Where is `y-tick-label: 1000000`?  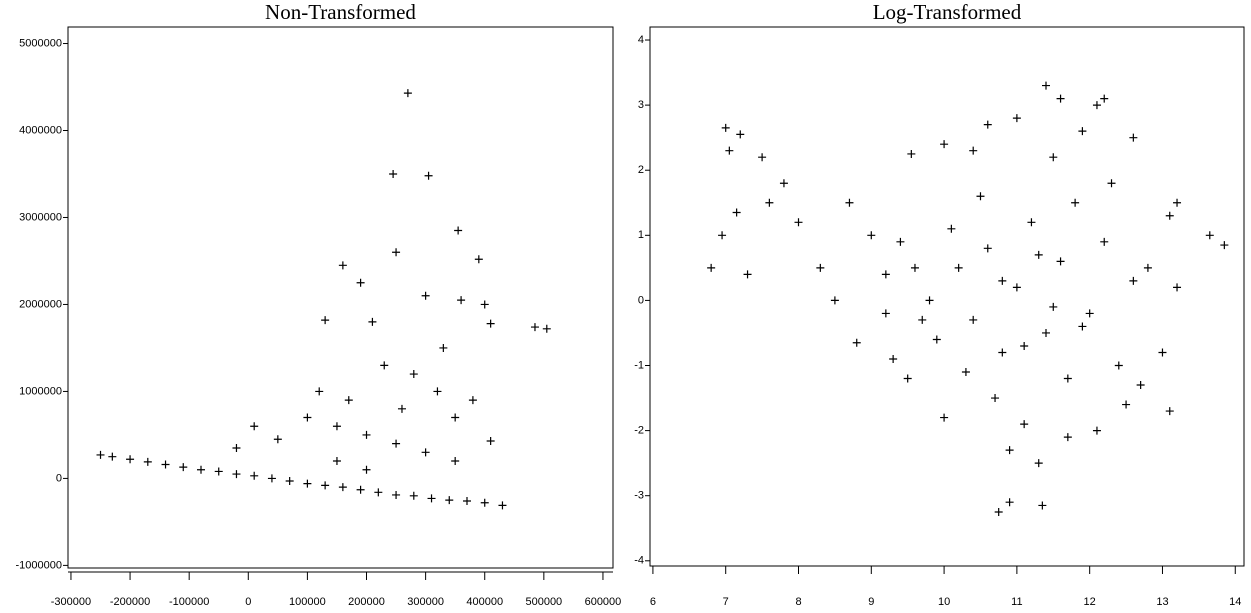 y-tick-label: 1000000 is located at coordinates (40, 391).